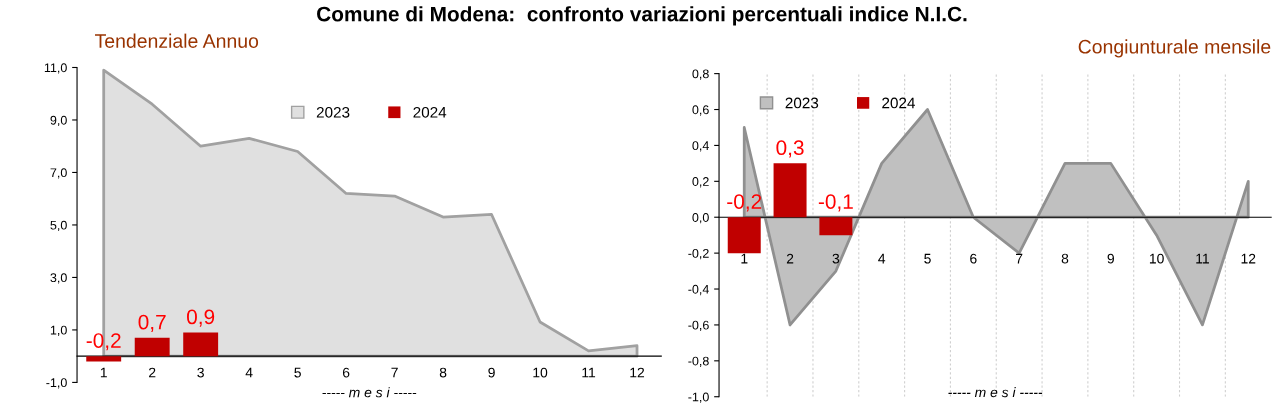 The width and height of the screenshot is (1284, 409). Describe the element at coordinates (698, 254) in the screenshot. I see `y-tick-label: -0,2` at that location.